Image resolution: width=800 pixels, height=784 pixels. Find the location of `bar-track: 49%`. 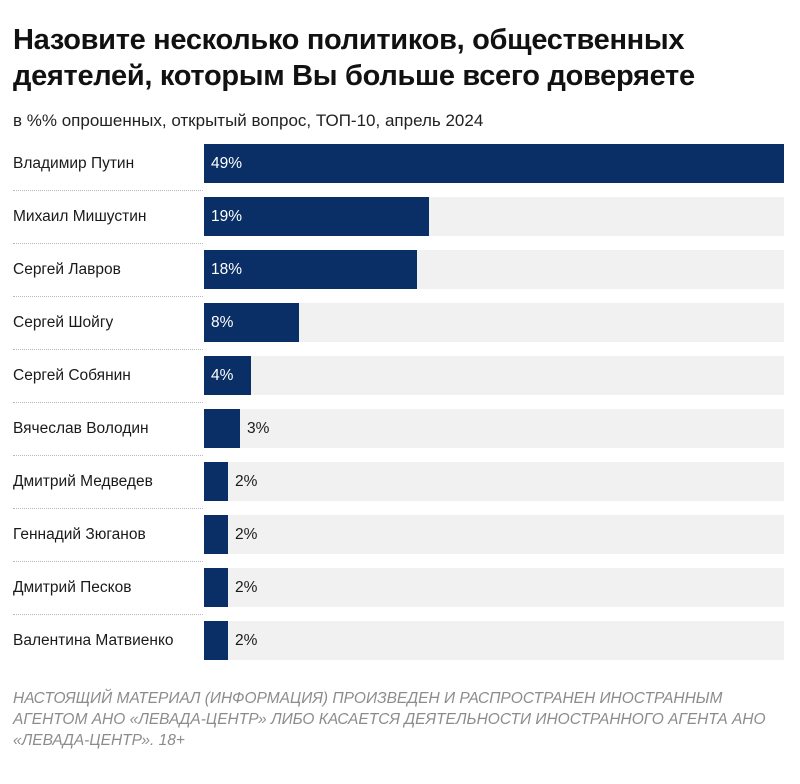

bar-track: 49% is located at coordinates (494, 163).